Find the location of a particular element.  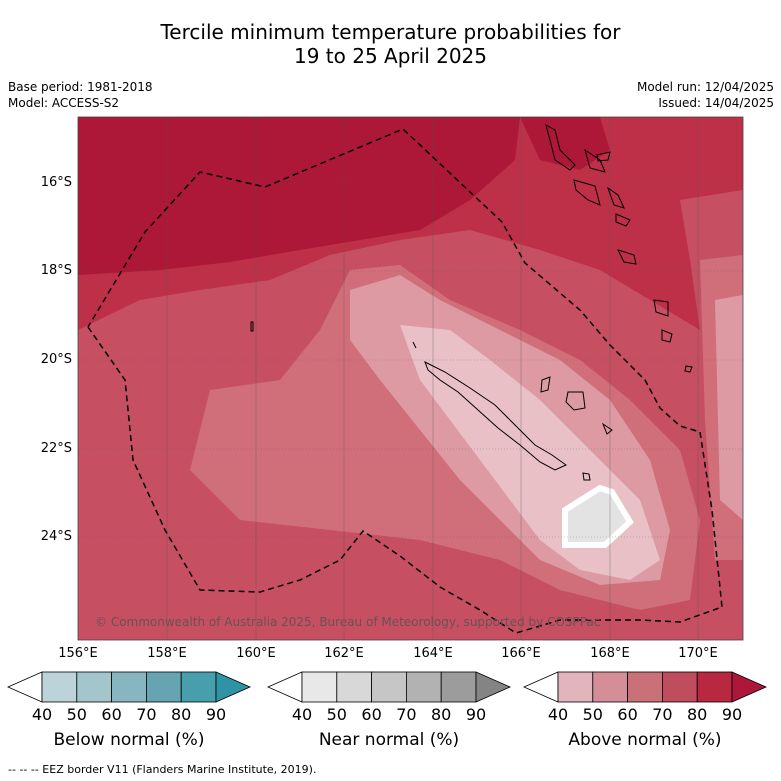

colorbars is located at coordinates (387, 687).